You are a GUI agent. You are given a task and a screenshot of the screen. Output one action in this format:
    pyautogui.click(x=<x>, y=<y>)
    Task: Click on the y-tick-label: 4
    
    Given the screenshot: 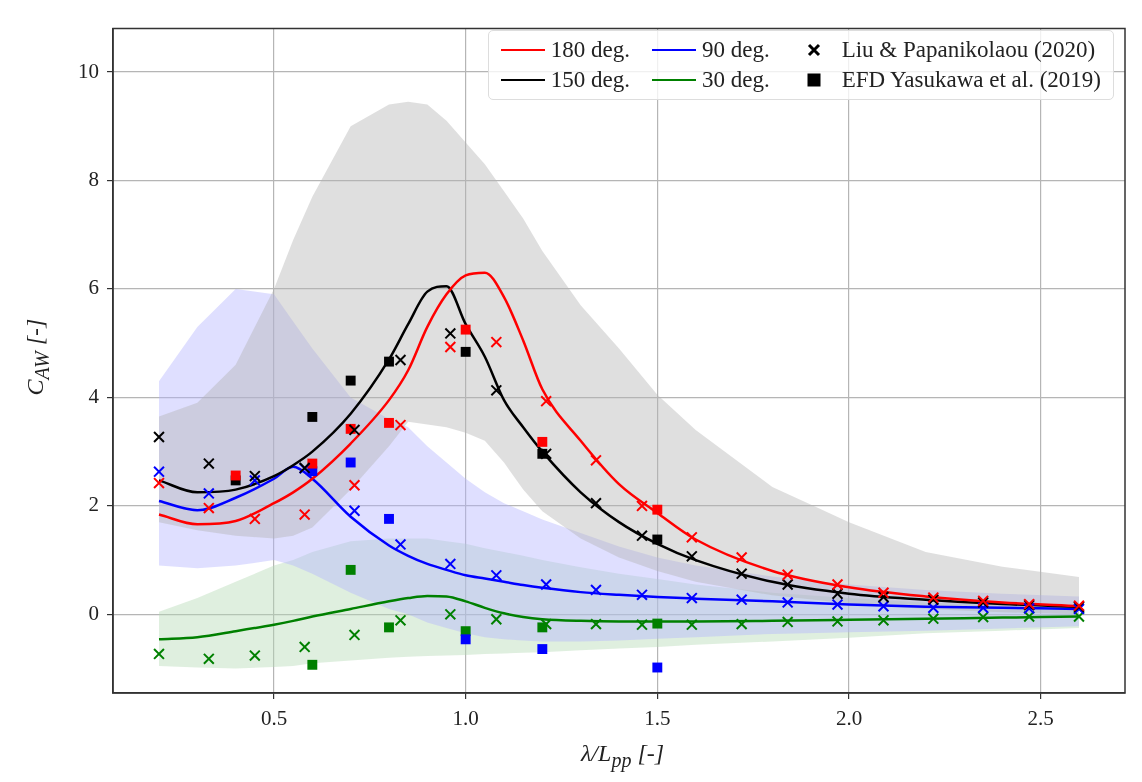 What is the action you would take?
    pyautogui.click(x=94, y=395)
    